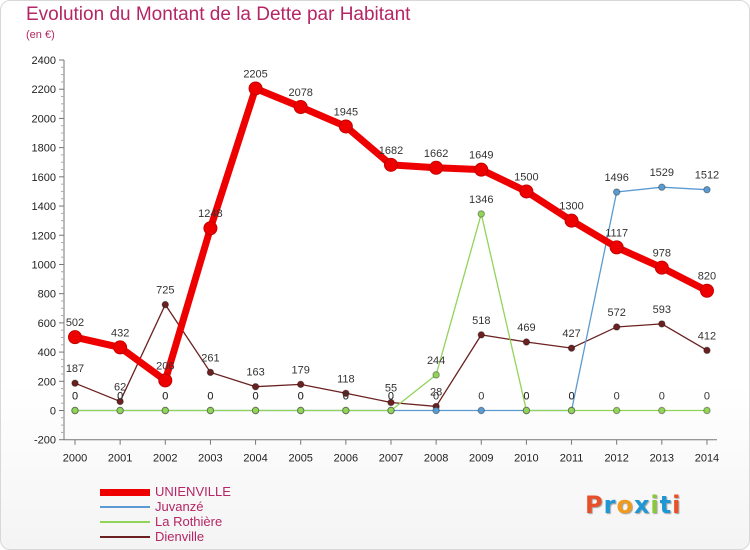 Image resolution: width=750 pixels, height=550 pixels. Describe the element at coordinates (300, 459) in the screenshot. I see `x-tick-label: 2005` at that location.